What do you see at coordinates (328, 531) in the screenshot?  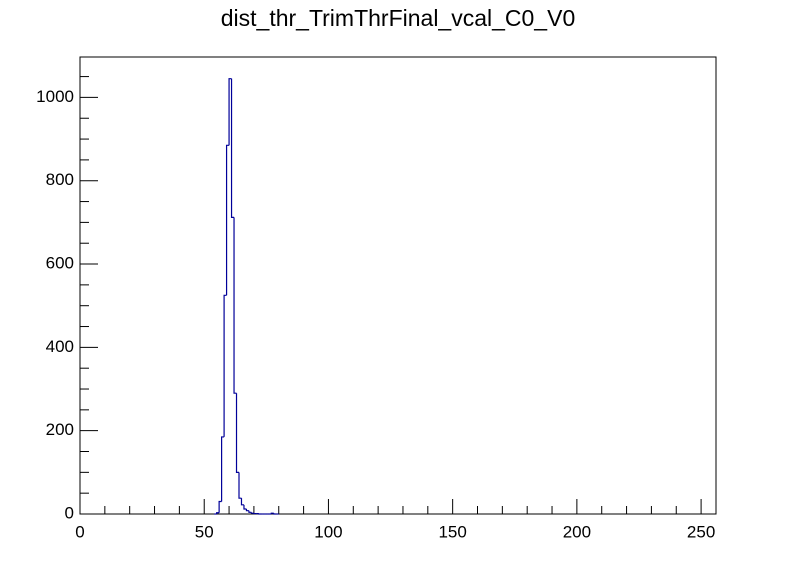 I see `x-tick-label: 100` at bounding box center [328, 531].